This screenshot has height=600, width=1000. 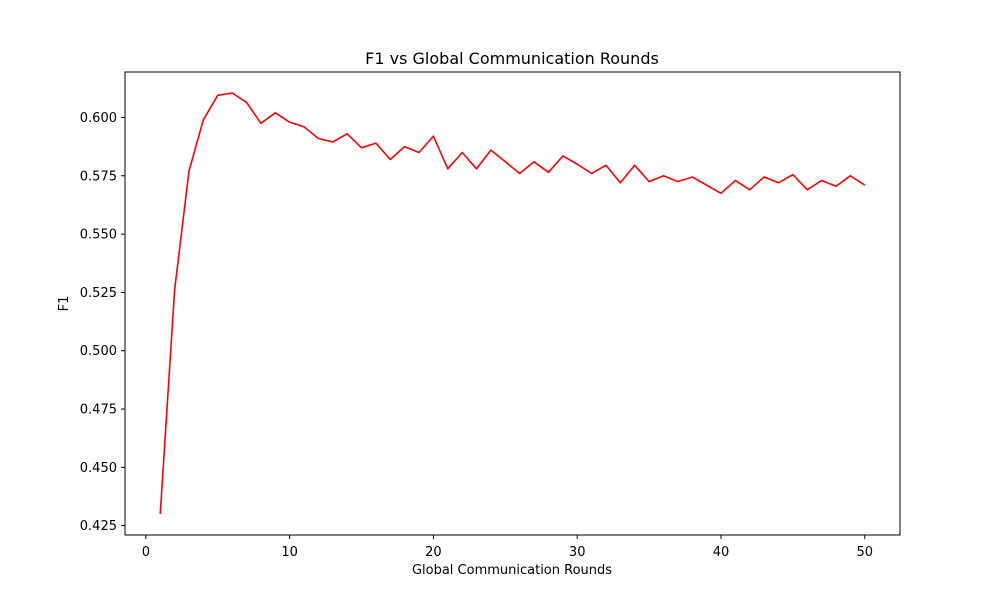 I want to click on y-tick-label: 0.600, so click(x=98, y=118).